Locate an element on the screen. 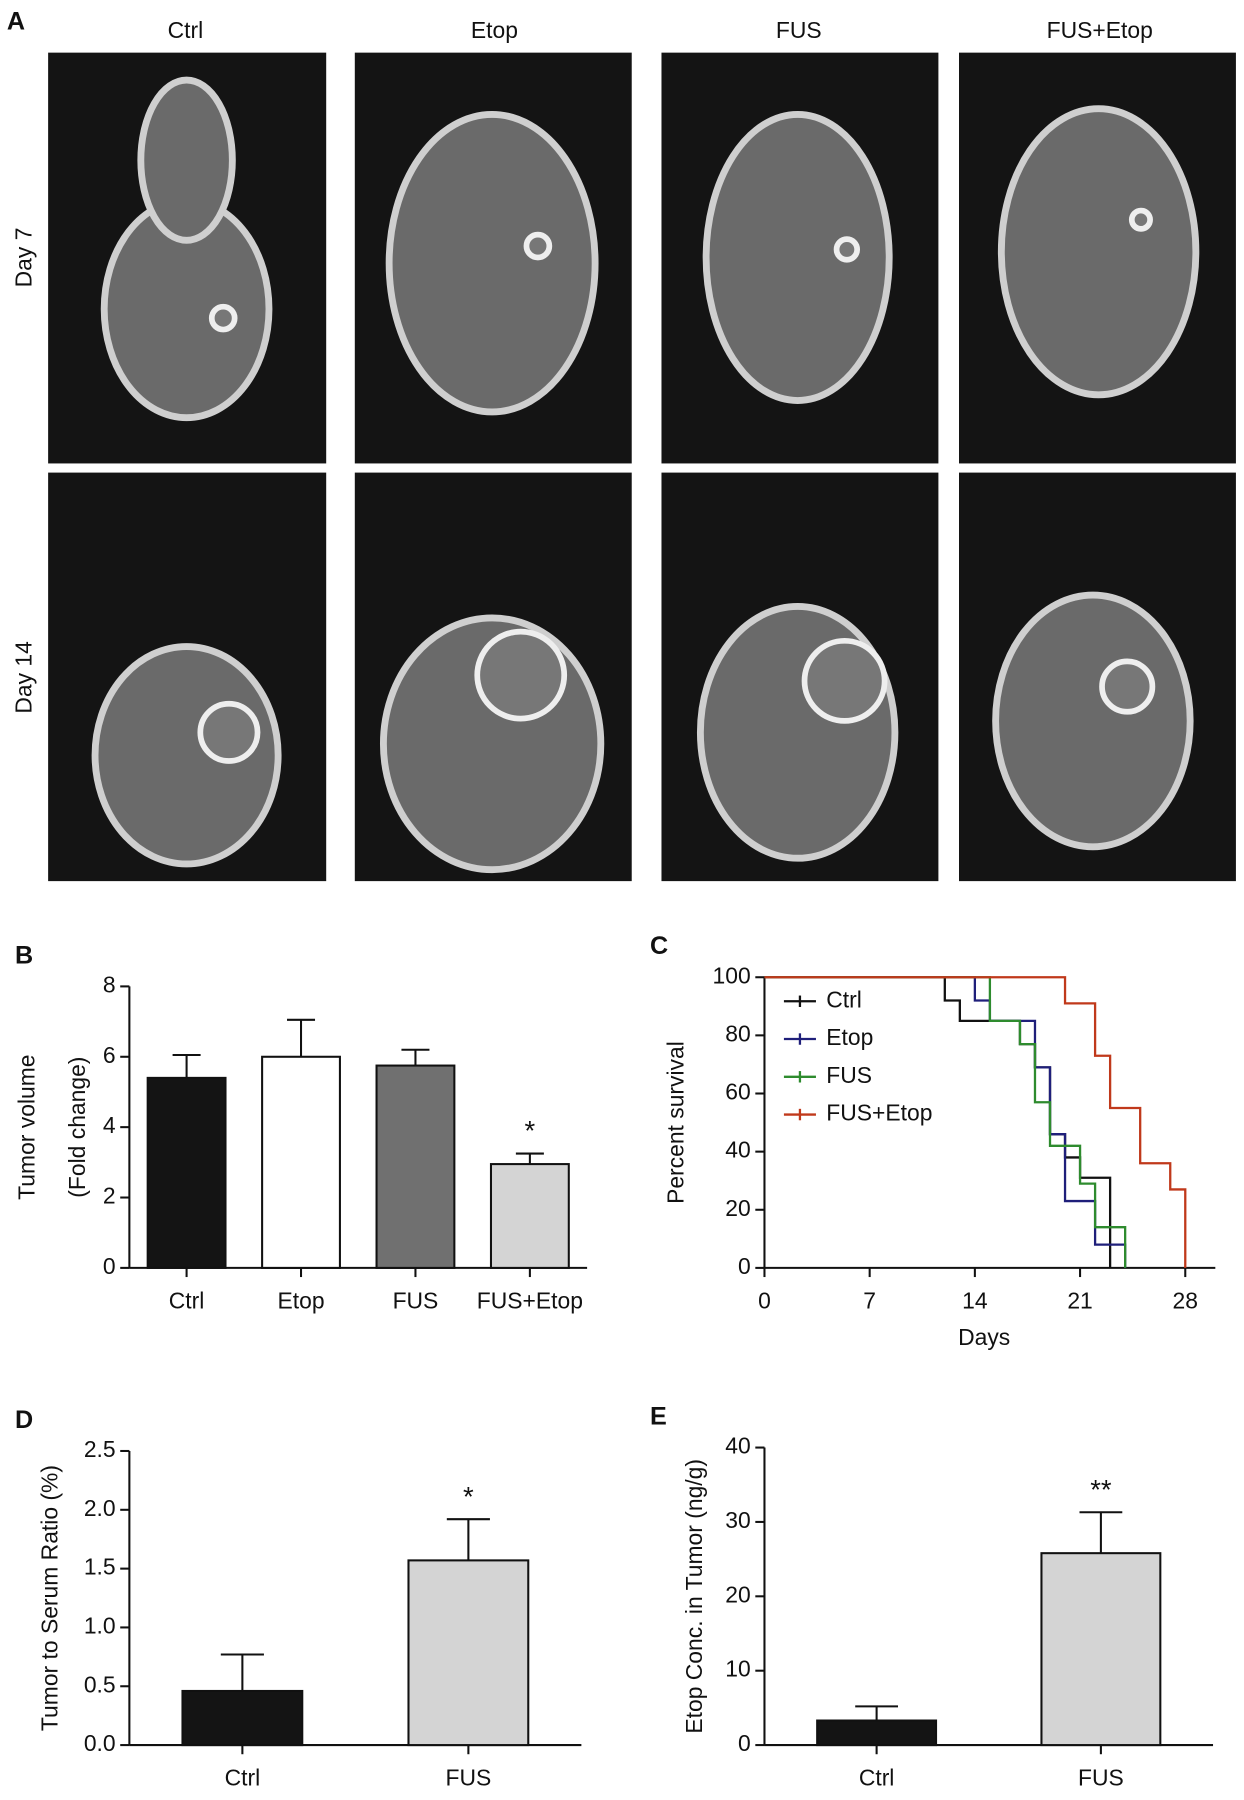  y-tick-label: 80 is located at coordinates (737, 1033).